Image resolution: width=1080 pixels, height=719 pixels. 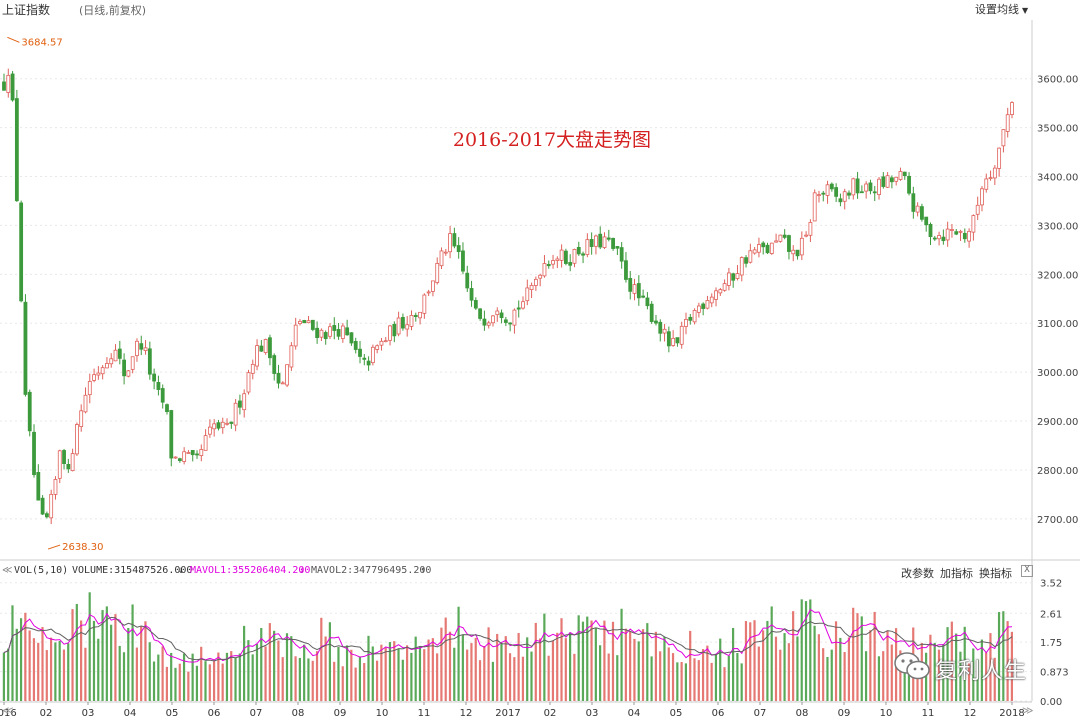 I want to click on add-indicator-button: 加指标, so click(x=956, y=573).